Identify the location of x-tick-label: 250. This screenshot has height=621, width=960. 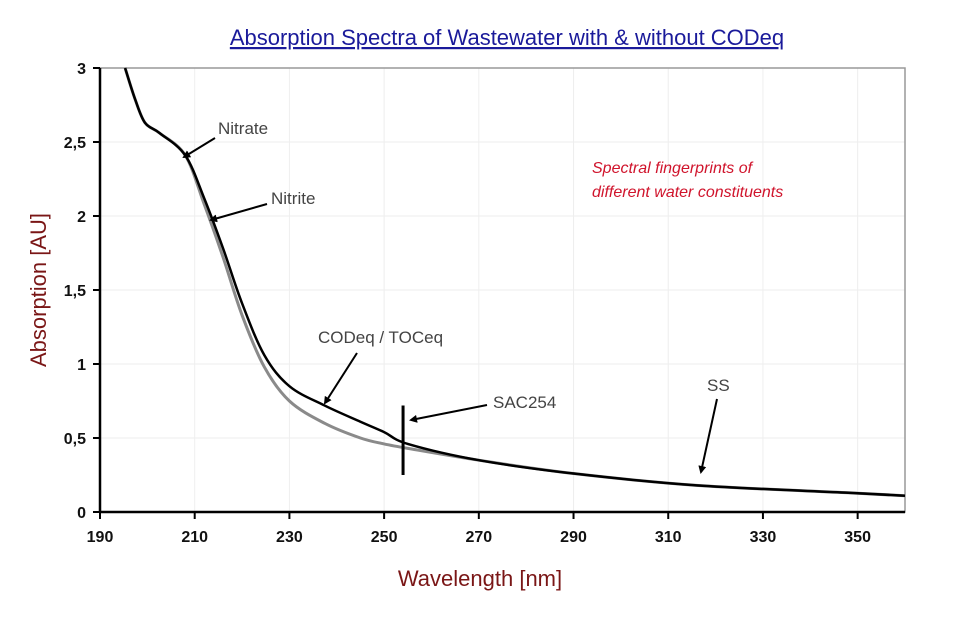
(384, 537).